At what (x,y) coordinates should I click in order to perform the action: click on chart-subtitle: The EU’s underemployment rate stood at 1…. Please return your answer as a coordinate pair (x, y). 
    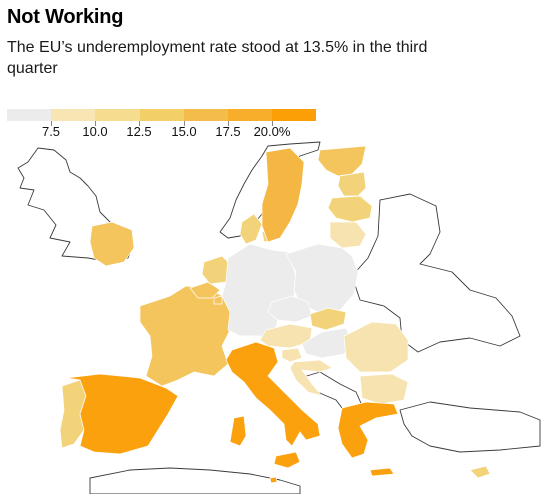
    Looking at the image, I should click on (217, 58).